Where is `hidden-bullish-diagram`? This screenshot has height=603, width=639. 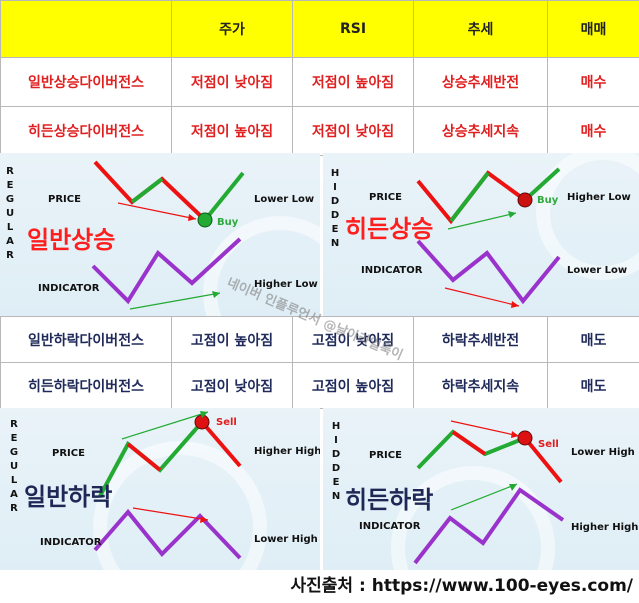
hidden-bullish-diagram is located at coordinates (527, 230).